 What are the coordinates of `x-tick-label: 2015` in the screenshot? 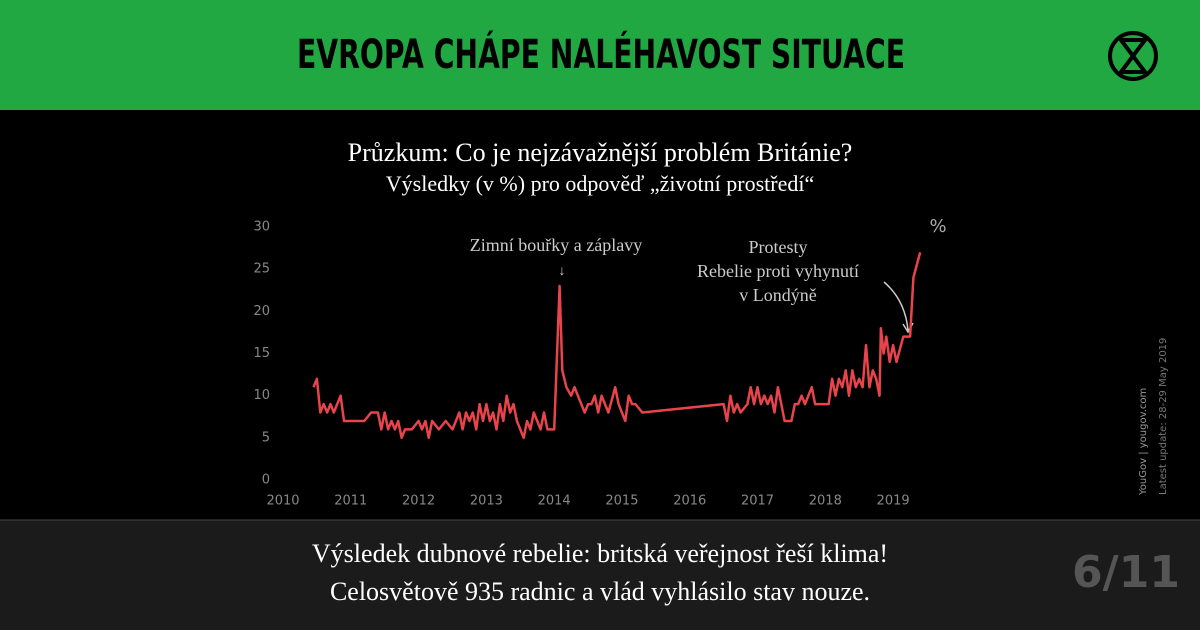 It's located at (621, 501).